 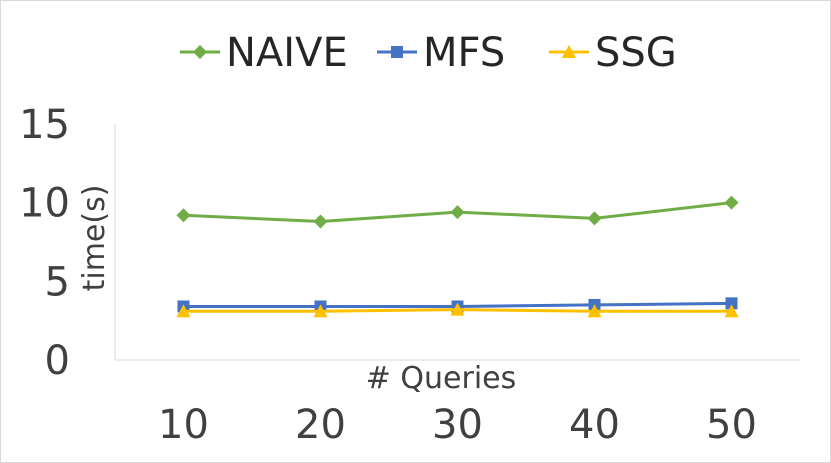 I want to click on legend-label: MFS, so click(x=464, y=53).